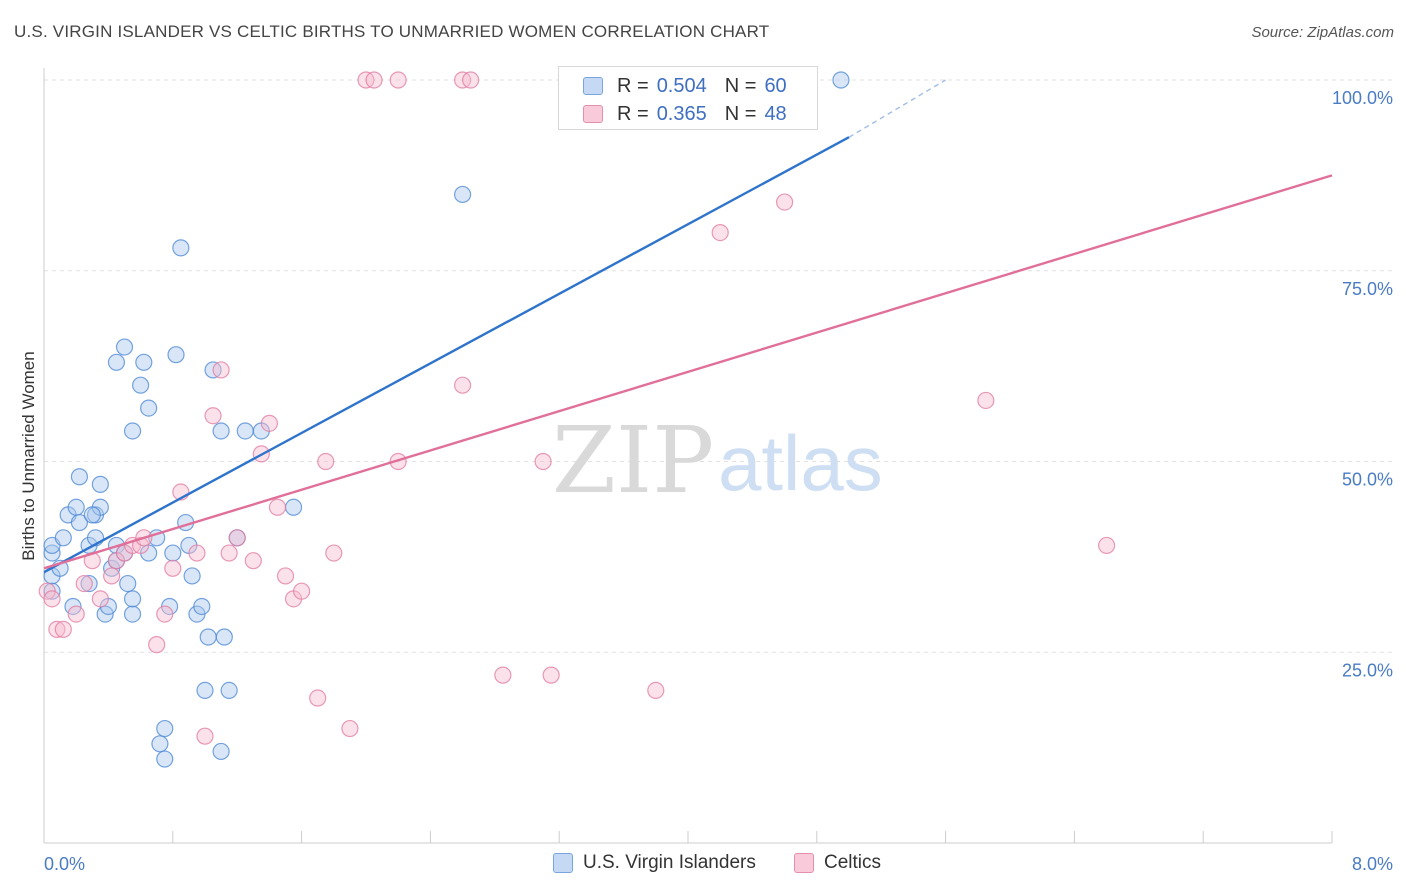 The height and width of the screenshot is (892, 1406). I want to click on y-tick-label-75: 75.0%, so click(1367, 289).